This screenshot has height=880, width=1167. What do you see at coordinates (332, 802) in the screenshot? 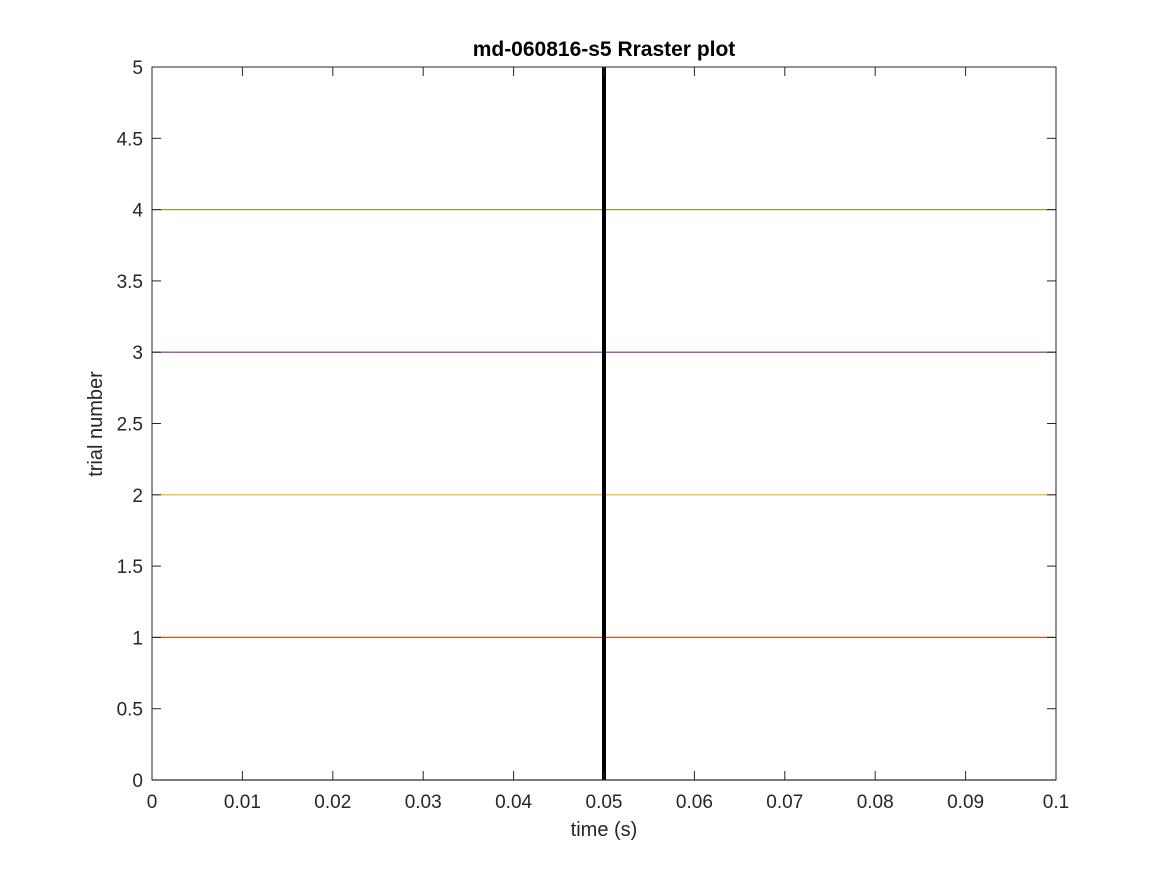
I see `x-tick-label: 0.02` at bounding box center [332, 802].